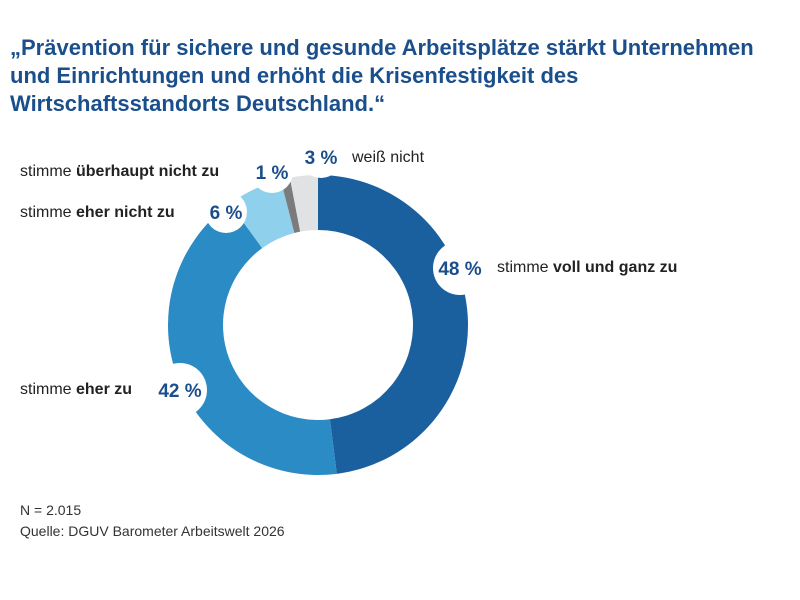 The width and height of the screenshot is (800, 600). I want to click on data-label-4: 3 %, so click(321, 158).